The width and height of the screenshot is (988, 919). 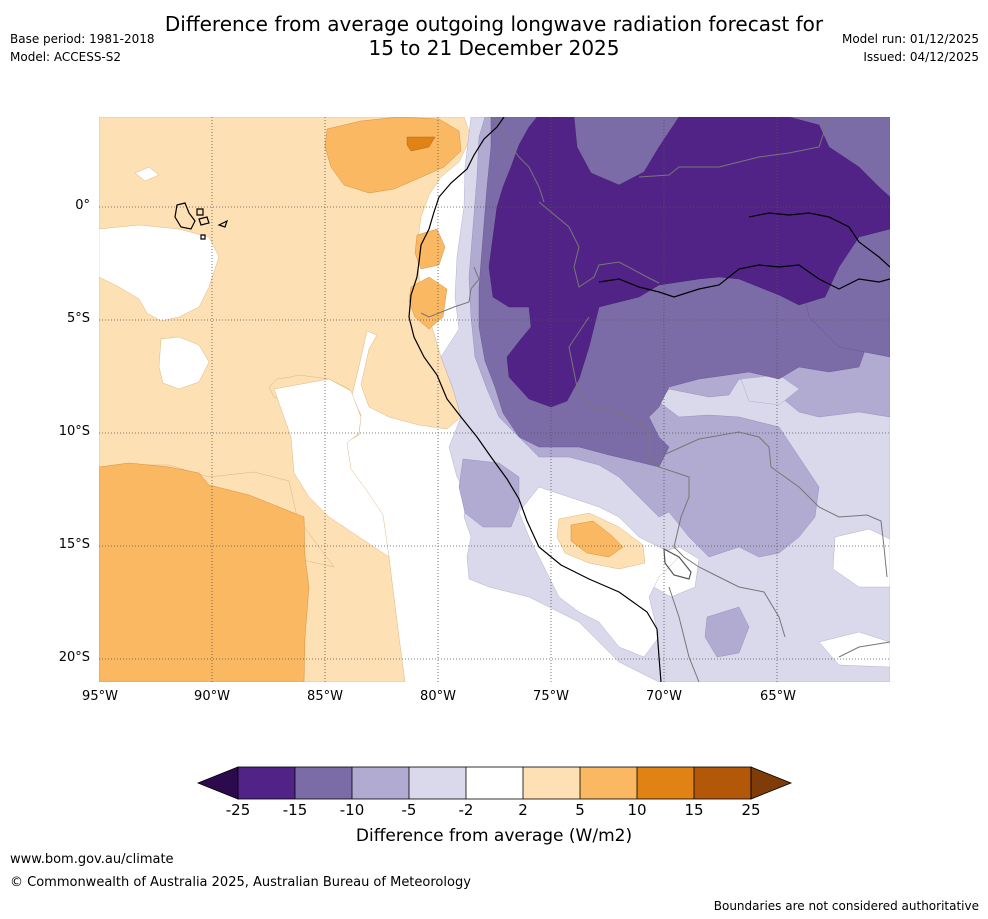 What do you see at coordinates (295, 810) in the screenshot?
I see `colorbar-tick-neg15: -15` at bounding box center [295, 810].